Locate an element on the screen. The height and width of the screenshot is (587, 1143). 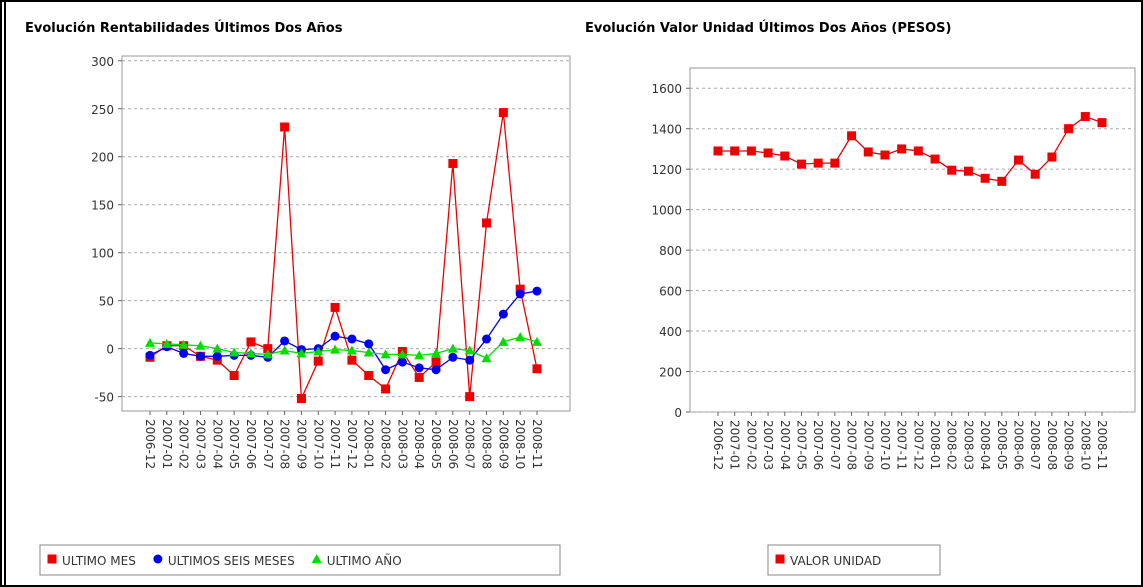
x-tick-label: 2007-01 is located at coordinates (735, 445).